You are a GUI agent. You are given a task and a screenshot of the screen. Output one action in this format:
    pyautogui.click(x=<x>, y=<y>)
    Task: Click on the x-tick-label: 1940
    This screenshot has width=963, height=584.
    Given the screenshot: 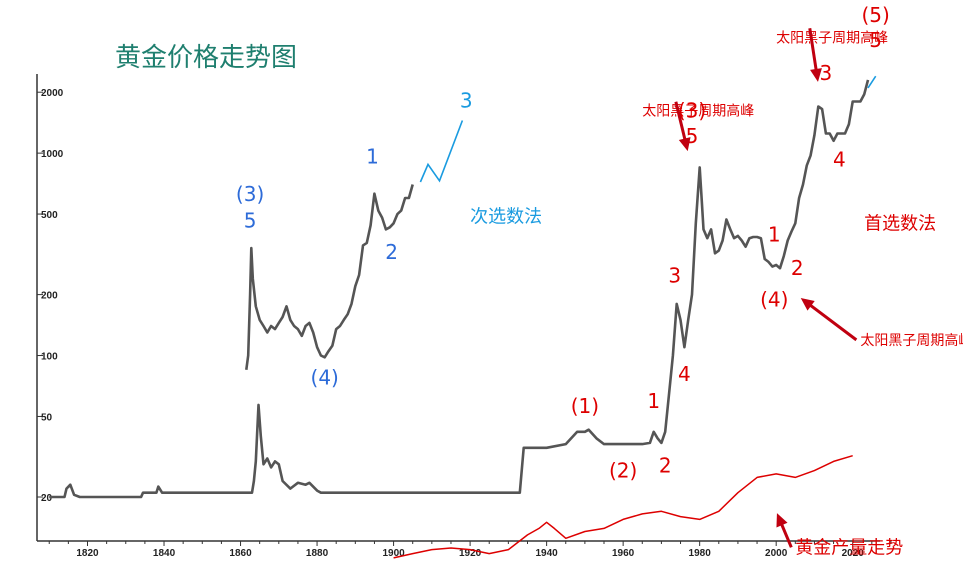 What is the action you would take?
    pyautogui.click(x=546, y=553)
    